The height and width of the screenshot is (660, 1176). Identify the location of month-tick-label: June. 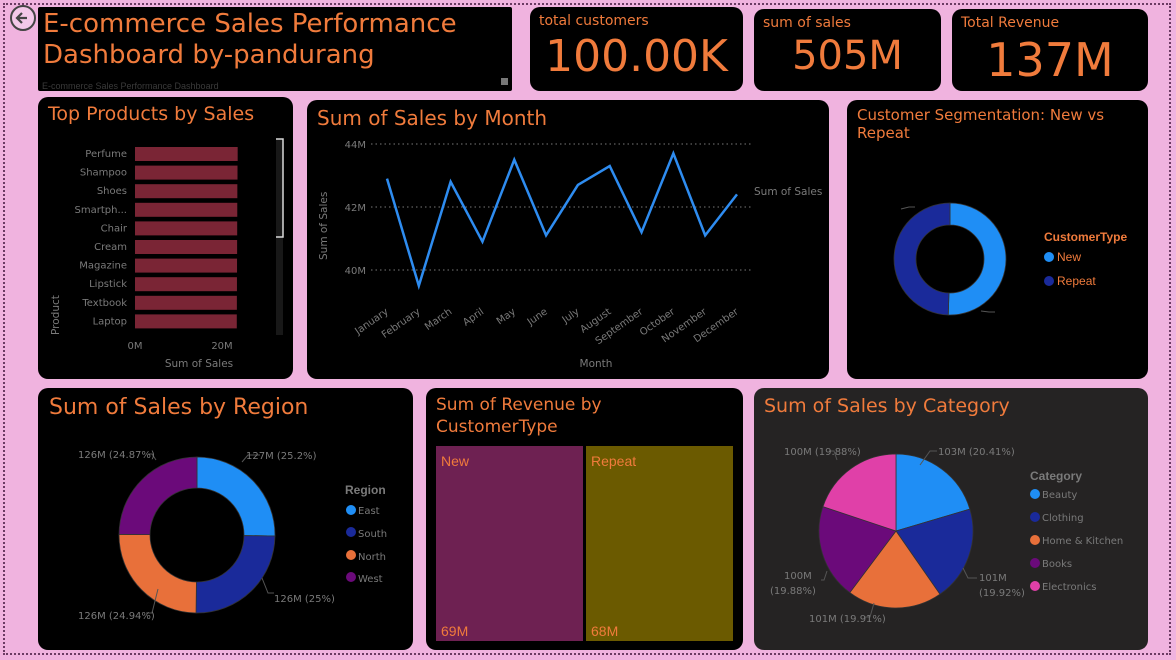
(537, 317).